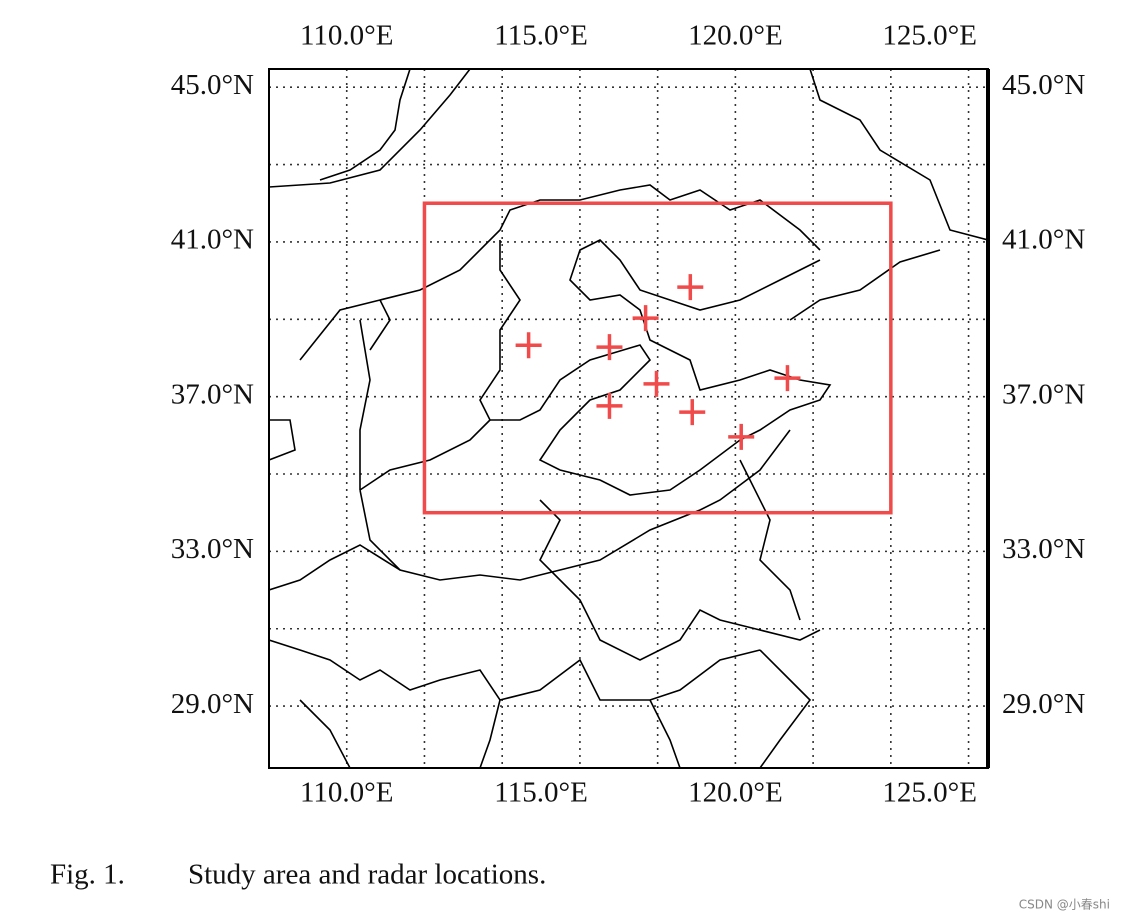 The height and width of the screenshot is (921, 1125). What do you see at coordinates (657, 358) in the screenshot?
I see `study-area` at bounding box center [657, 358].